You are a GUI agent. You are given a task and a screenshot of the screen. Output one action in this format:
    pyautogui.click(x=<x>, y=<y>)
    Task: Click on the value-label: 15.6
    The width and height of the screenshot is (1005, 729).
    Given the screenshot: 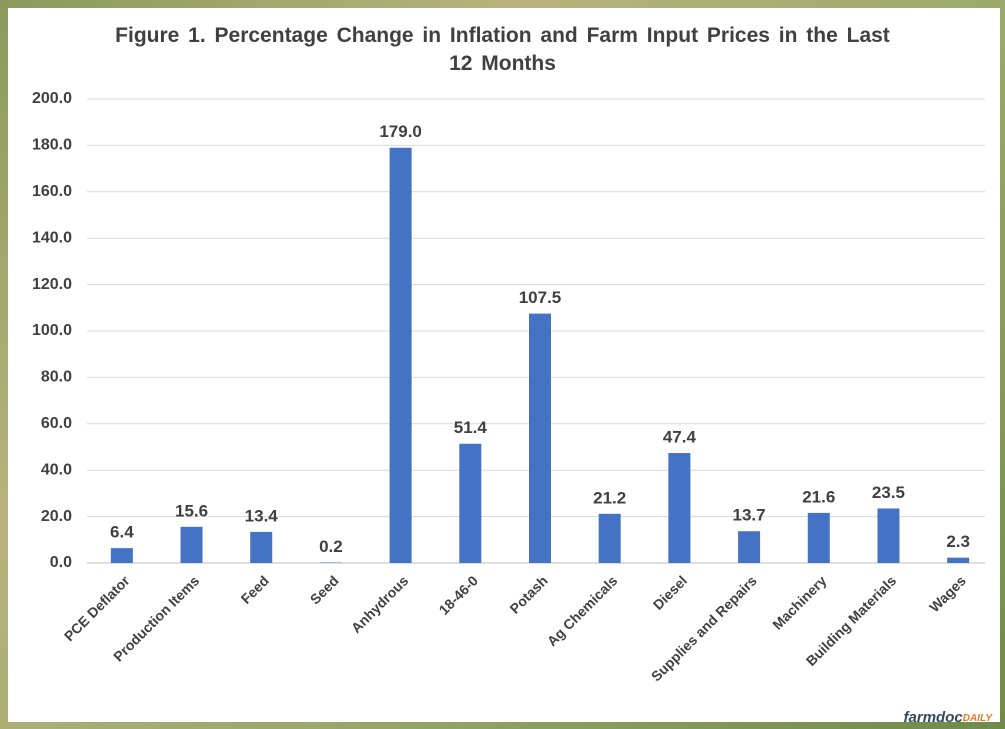 What is the action you would take?
    pyautogui.click(x=191, y=510)
    